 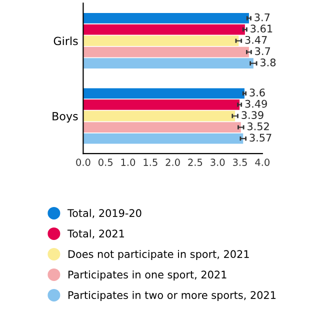 I want to click on x-tick-label: 0.5, so click(x=105, y=162).